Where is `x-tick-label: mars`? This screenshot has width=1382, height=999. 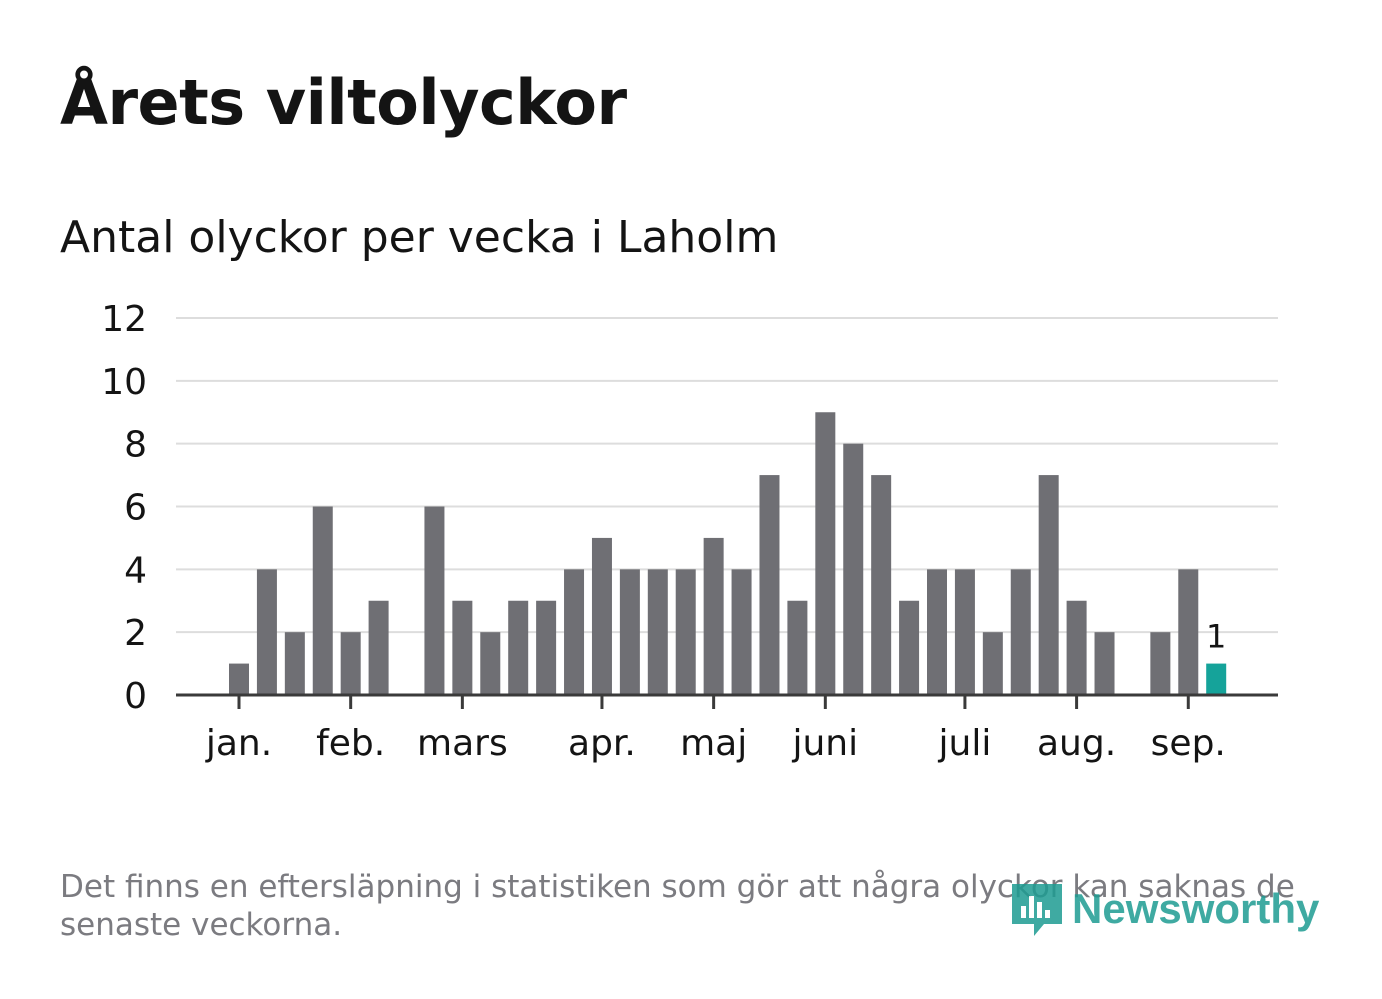
x-tick-label: mars is located at coordinates (462, 743).